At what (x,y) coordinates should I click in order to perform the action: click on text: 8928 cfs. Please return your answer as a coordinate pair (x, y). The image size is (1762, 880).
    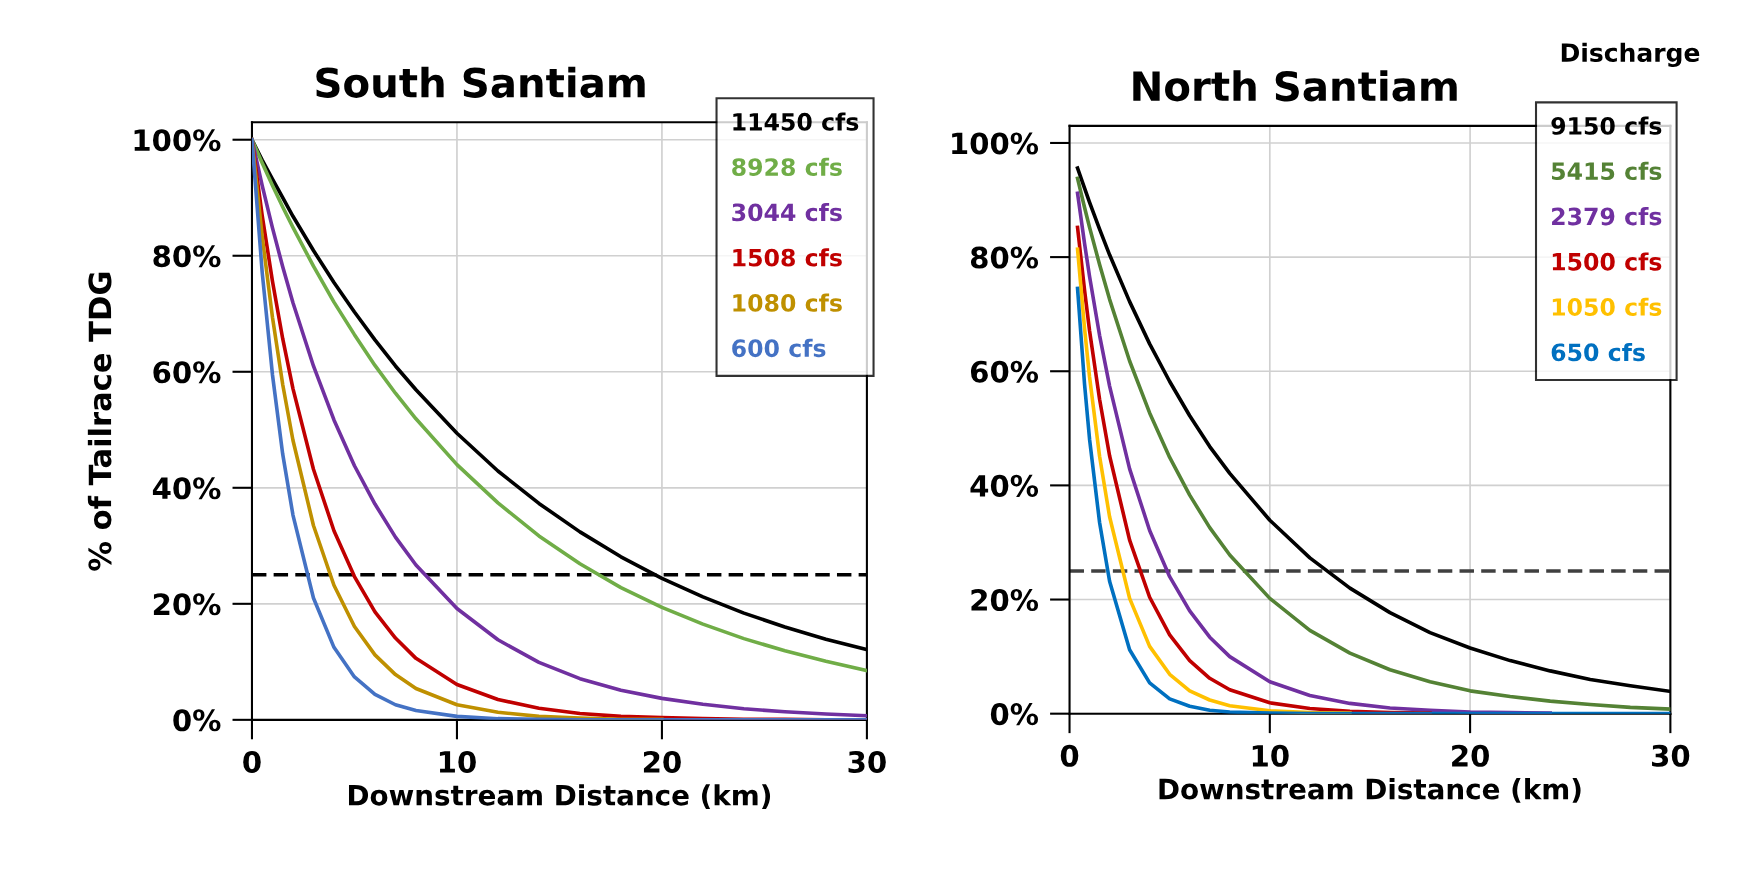
    Looking at the image, I should click on (787, 166).